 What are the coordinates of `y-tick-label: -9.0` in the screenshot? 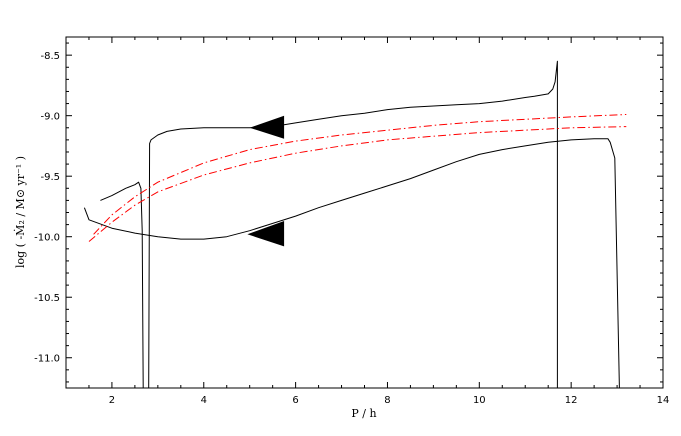 It's located at (50, 117).